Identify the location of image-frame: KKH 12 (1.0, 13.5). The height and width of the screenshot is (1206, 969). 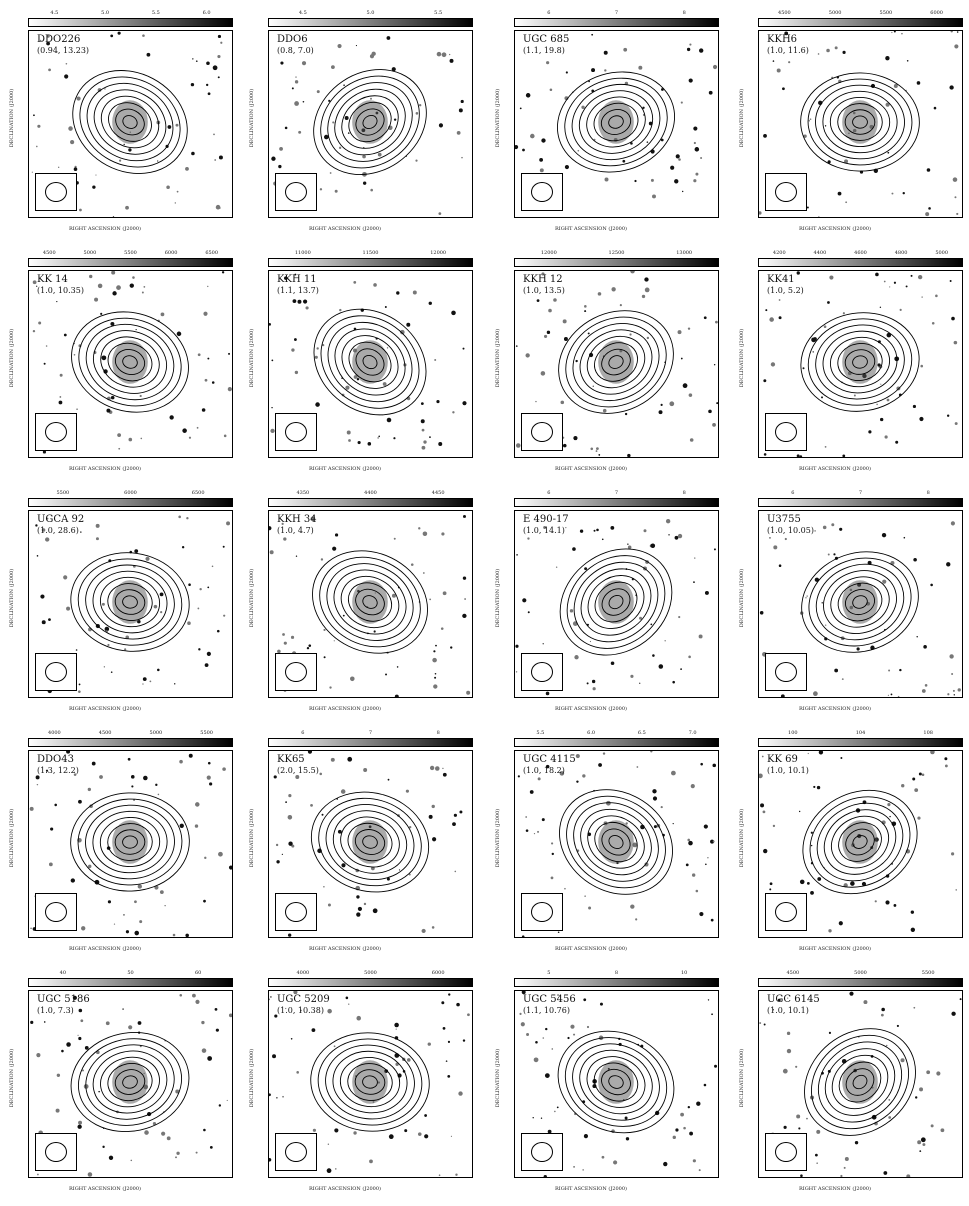
(616, 364).